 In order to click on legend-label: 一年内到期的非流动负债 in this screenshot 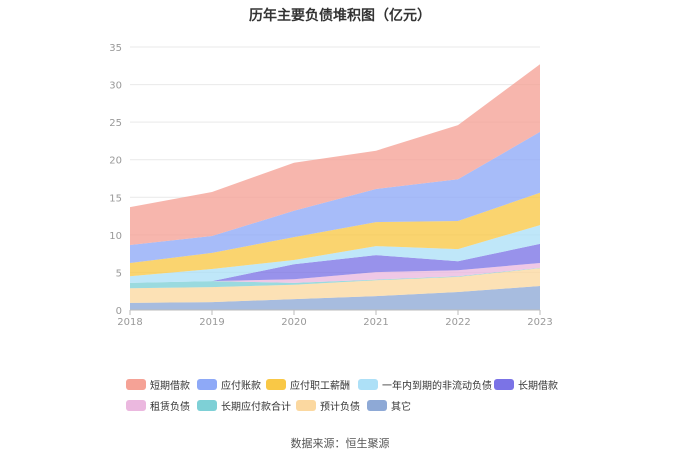, I will do `click(437, 386)`.